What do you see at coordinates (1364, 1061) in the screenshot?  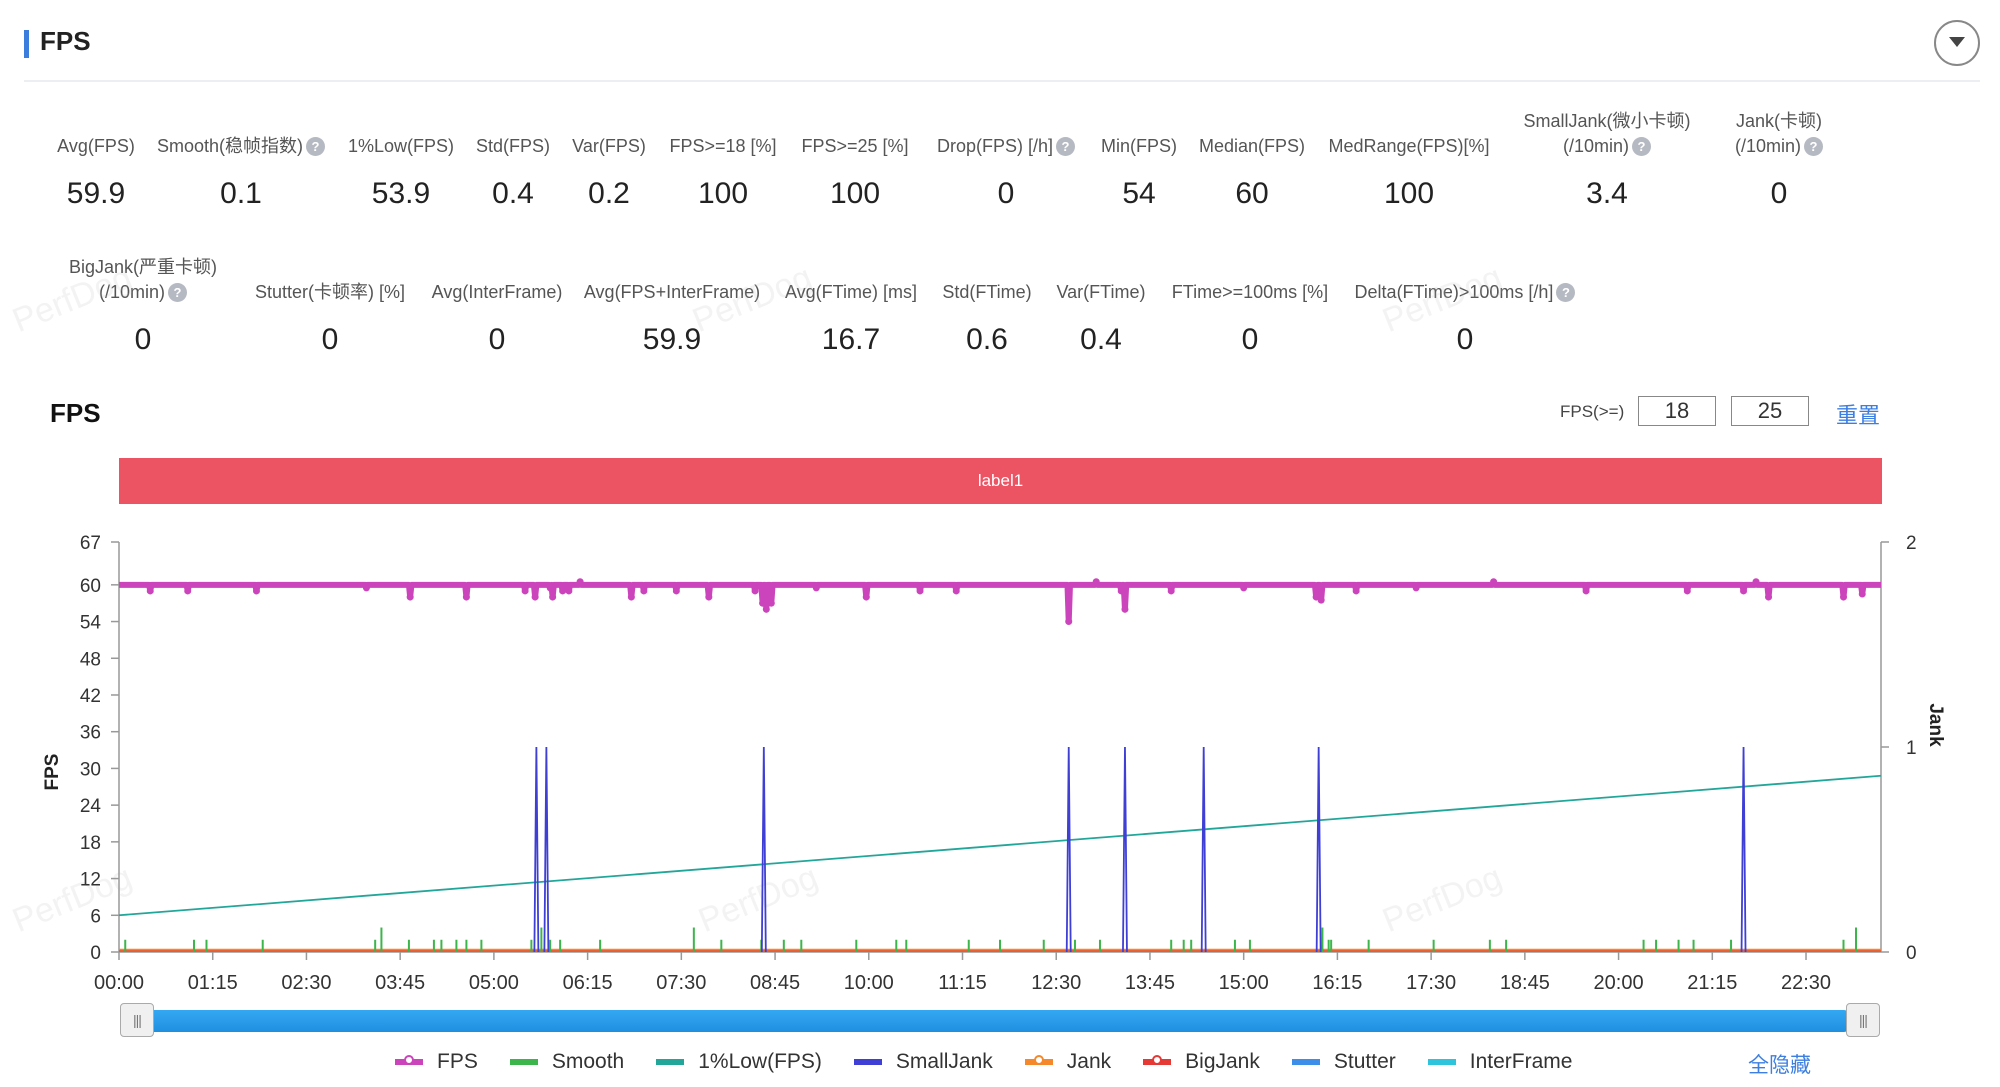 I see `legend-label: Stutter` at bounding box center [1364, 1061].